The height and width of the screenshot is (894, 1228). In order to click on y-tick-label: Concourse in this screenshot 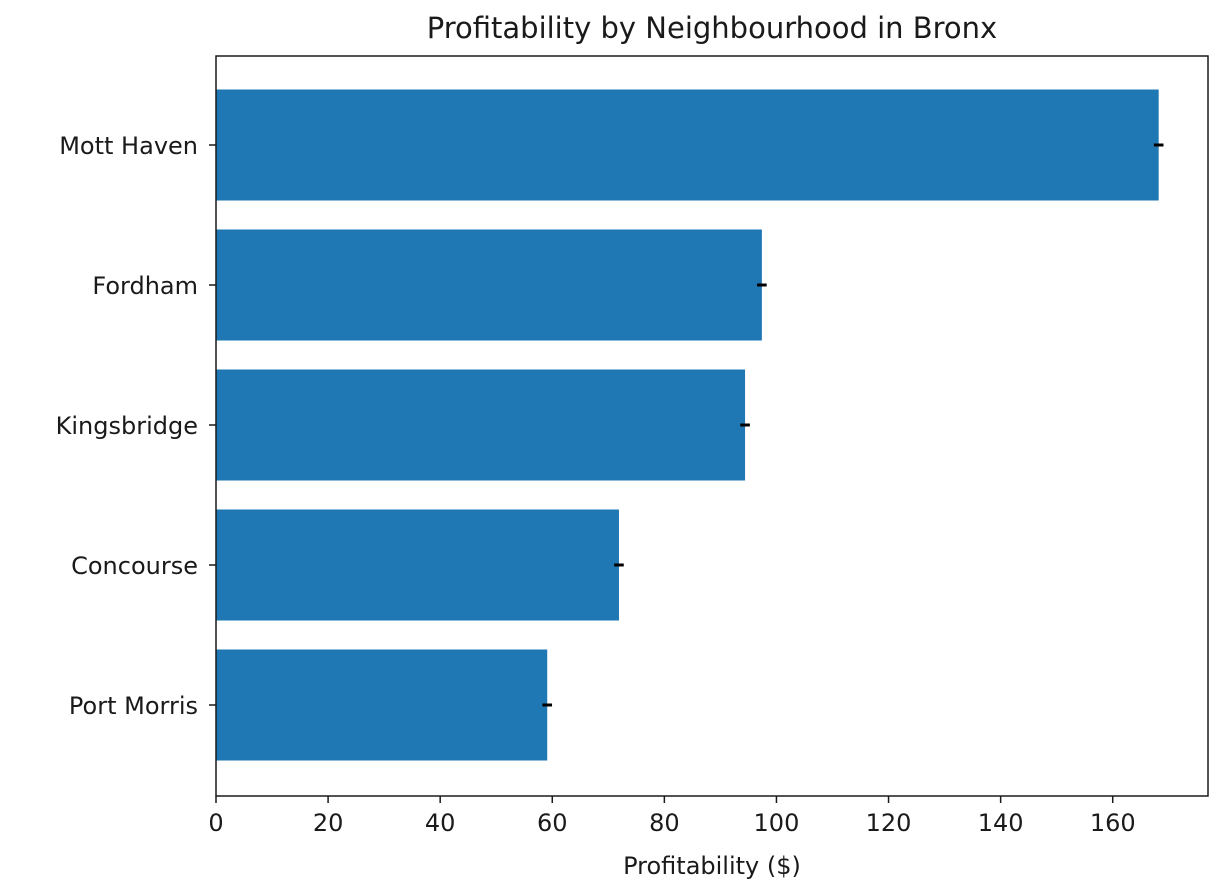, I will do `click(134, 566)`.